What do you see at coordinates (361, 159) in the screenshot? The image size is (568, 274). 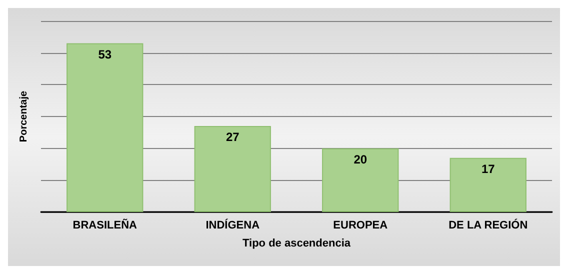 I see `data-label: 20` at bounding box center [361, 159].